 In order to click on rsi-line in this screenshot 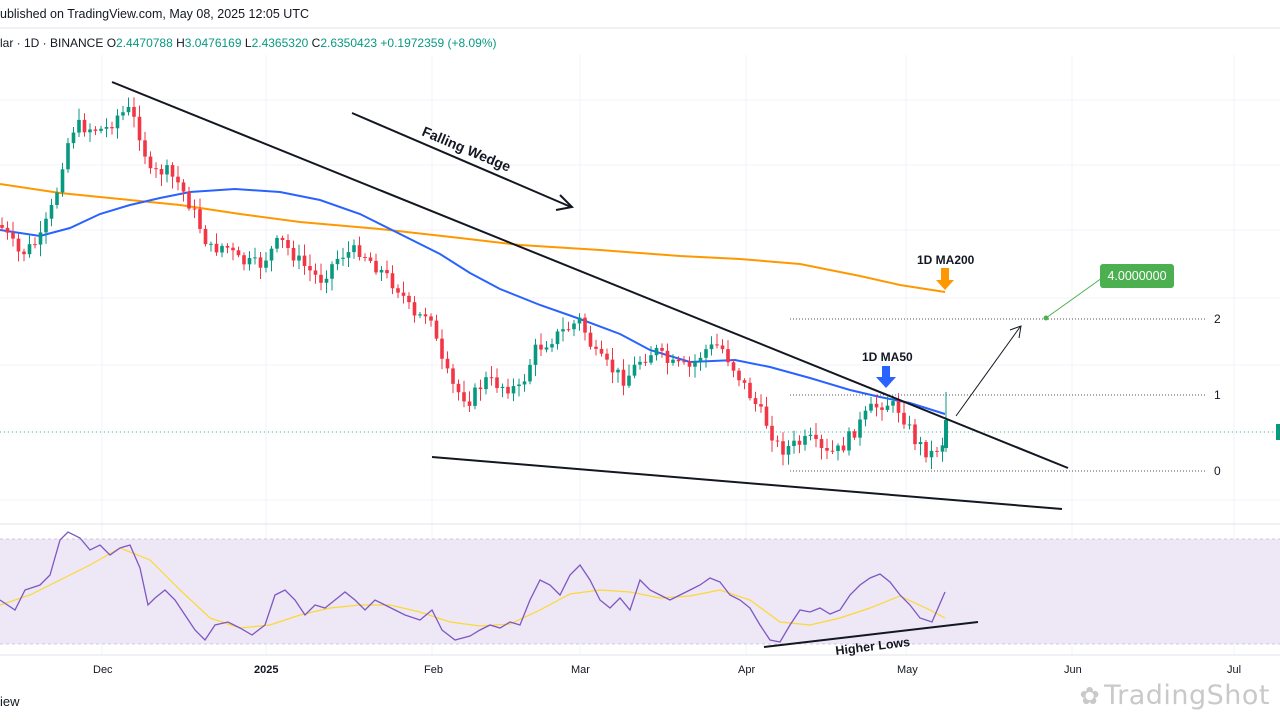, I will do `click(473, 587)`.